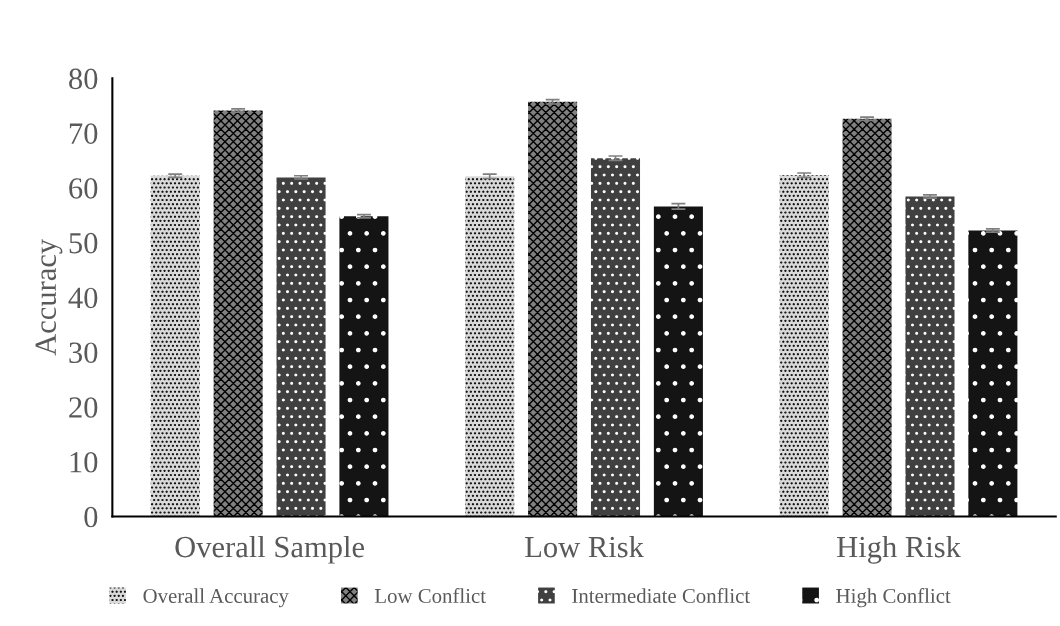 The height and width of the screenshot is (626, 1060). Describe the element at coordinates (83, 353) in the screenshot. I see `y-tick-label: 30` at that location.